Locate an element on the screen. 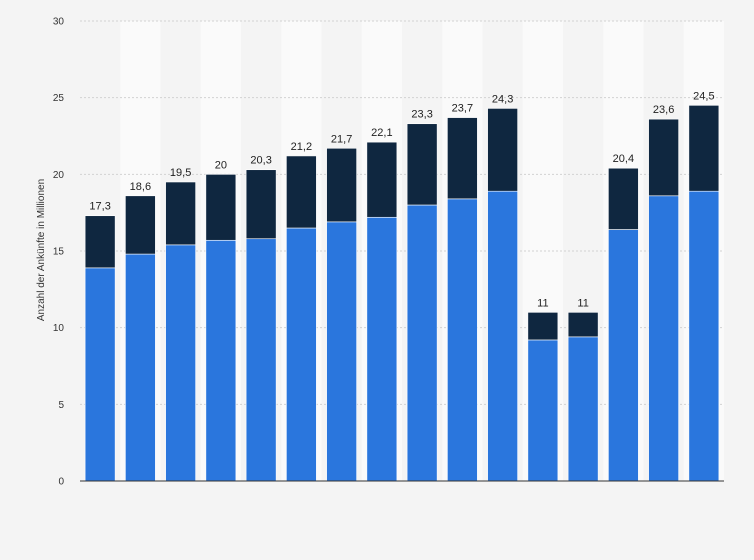  data-label: 18,6 is located at coordinates (140, 187).